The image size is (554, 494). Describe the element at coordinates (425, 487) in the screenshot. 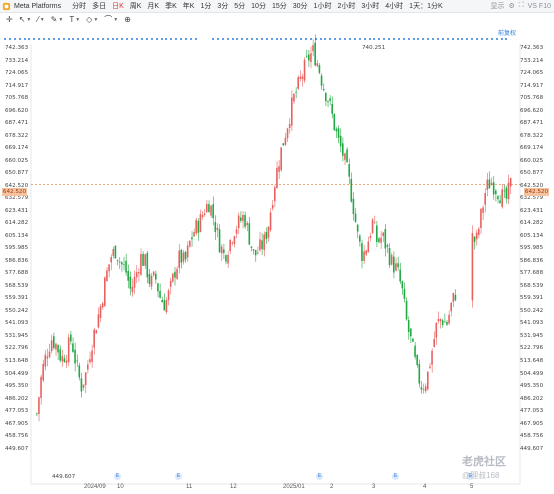

I see `x-tick-label: 4` at that location.